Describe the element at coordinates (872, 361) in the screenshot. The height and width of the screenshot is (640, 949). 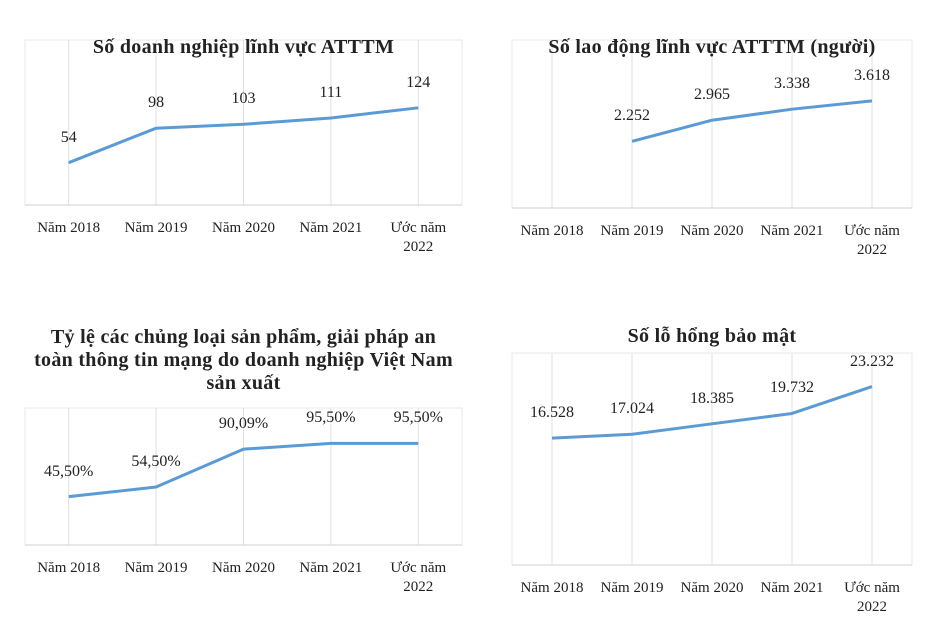
I see `data-label: 23.232` at that location.